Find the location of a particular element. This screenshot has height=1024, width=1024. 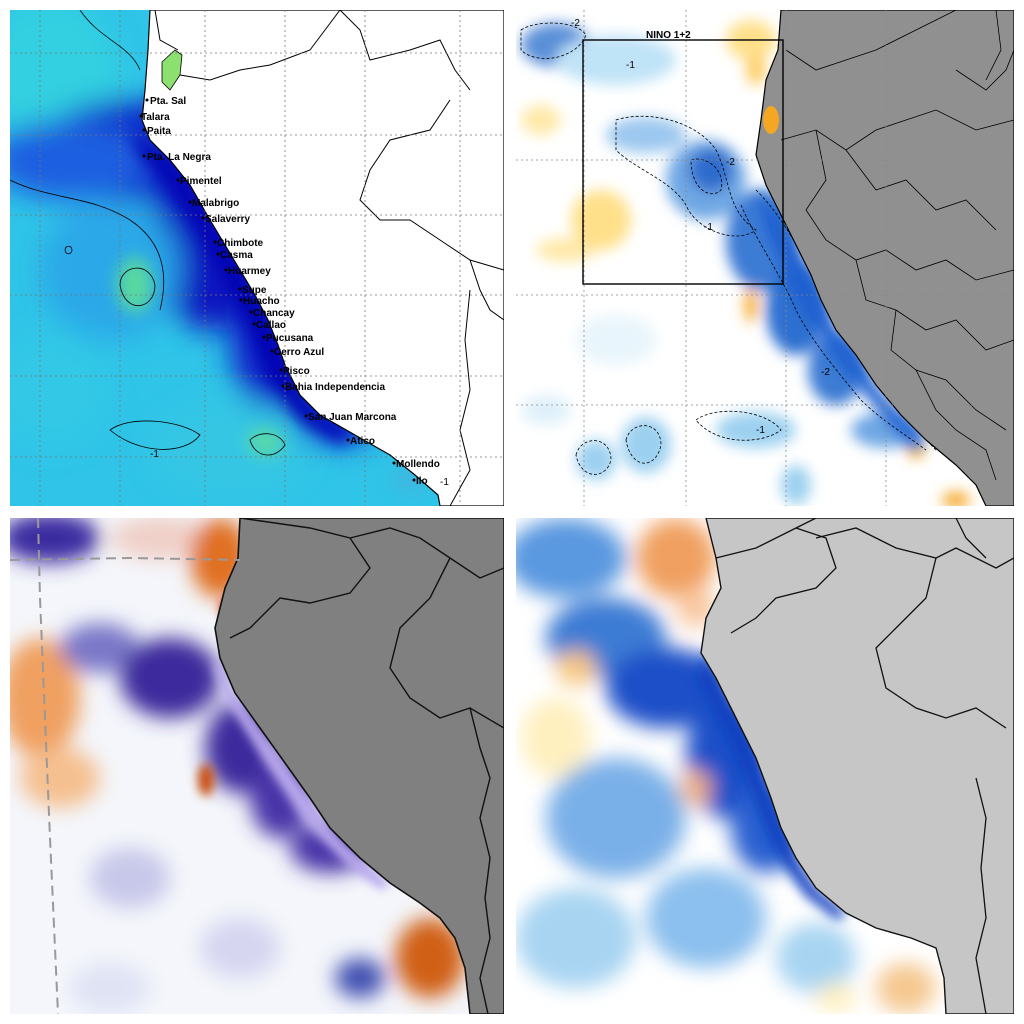

place-label: Paita is located at coordinates (159, 131).